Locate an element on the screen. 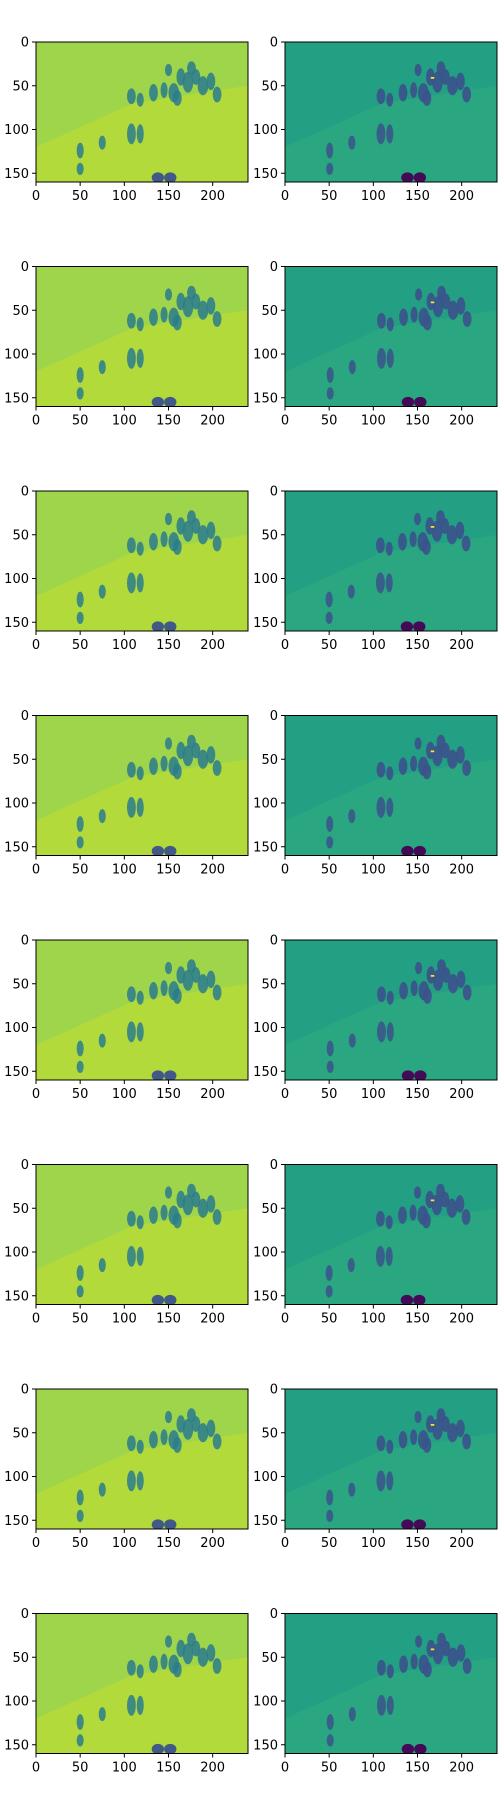 This screenshot has height=1800, width=500. panel-r2-c2: 0 50 100 150 200 0 50 100 150 is located at coordinates (375, 344).